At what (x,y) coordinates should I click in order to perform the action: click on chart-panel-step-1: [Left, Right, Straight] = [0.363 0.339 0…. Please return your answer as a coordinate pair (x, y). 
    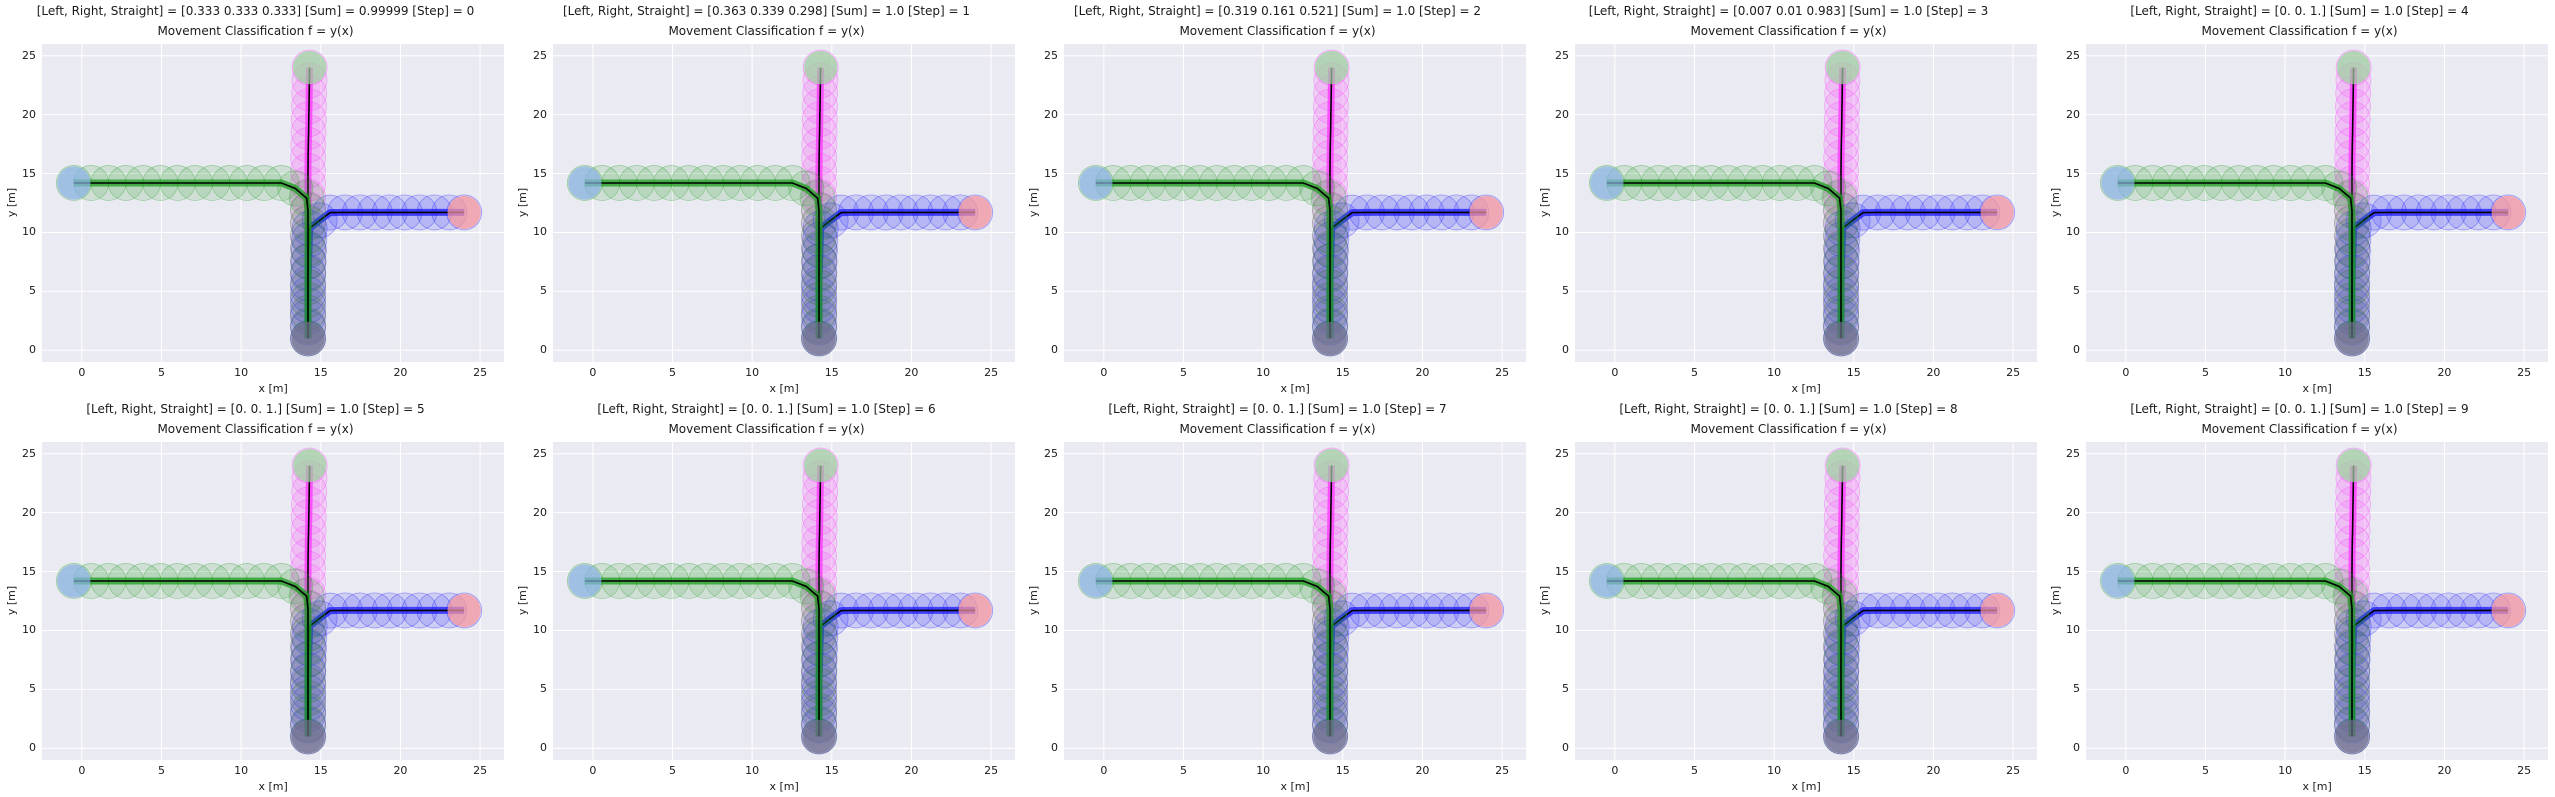
    Looking at the image, I should click on (766, 199).